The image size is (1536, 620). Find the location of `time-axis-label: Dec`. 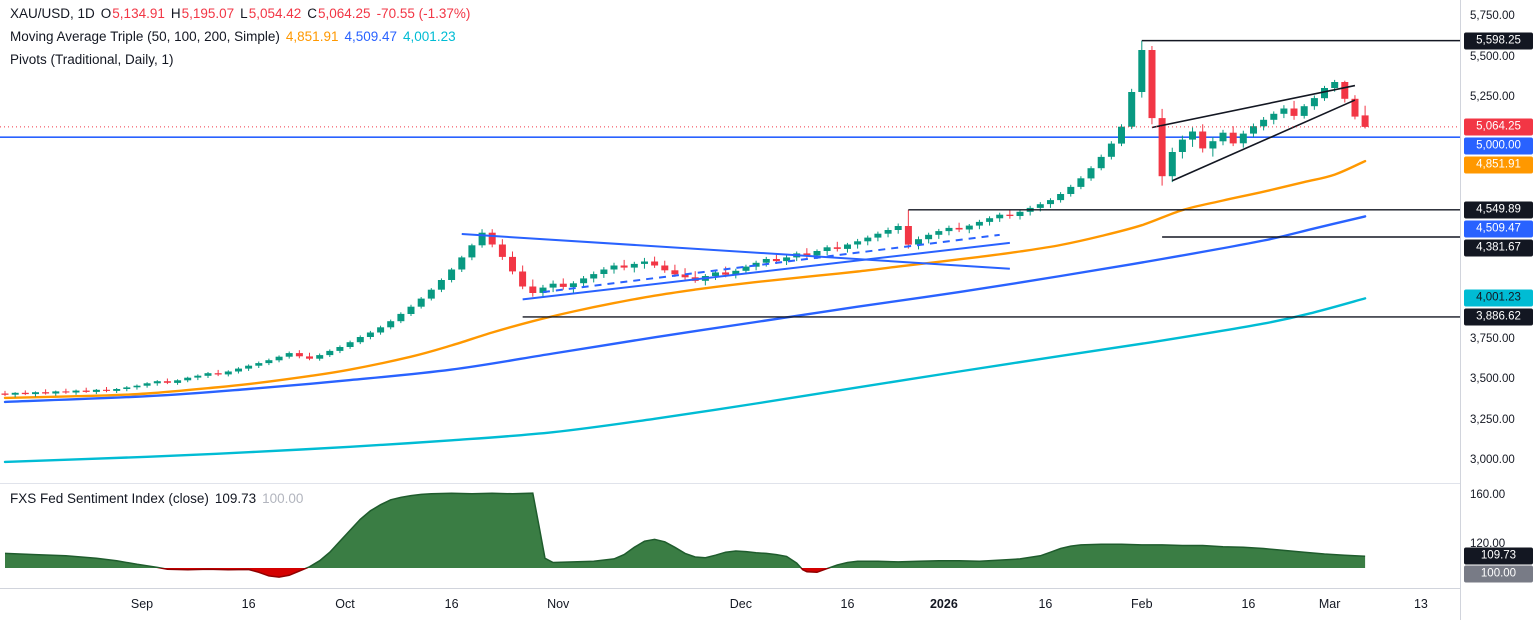

time-axis-label: Dec is located at coordinates (741, 604).